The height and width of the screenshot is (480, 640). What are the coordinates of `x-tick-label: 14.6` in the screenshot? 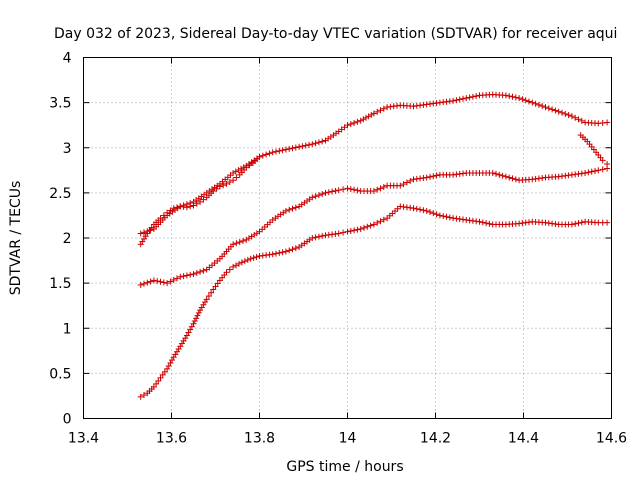 It's located at (611, 439).